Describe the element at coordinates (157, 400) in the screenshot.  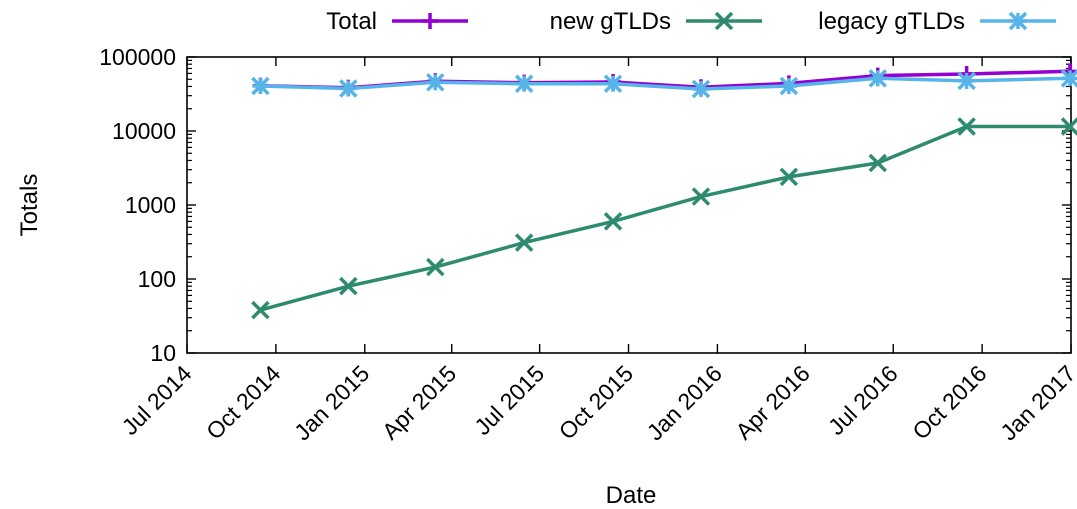
I see `x-tick-label: Jul 2014` at that location.